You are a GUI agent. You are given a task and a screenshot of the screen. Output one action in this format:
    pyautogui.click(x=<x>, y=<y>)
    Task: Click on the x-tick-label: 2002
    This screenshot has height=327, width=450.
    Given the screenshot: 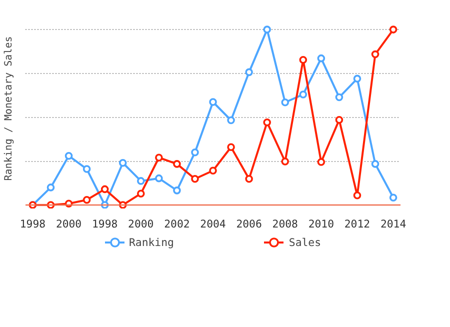 What is the action you would take?
    pyautogui.click(x=177, y=224)
    